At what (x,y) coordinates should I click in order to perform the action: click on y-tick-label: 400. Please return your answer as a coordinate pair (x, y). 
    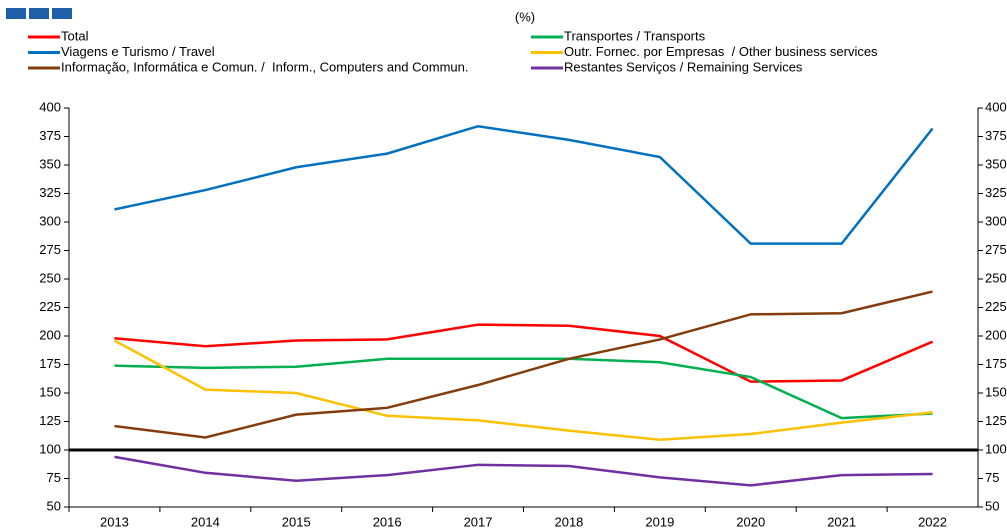
    Looking at the image, I should click on (50, 106).